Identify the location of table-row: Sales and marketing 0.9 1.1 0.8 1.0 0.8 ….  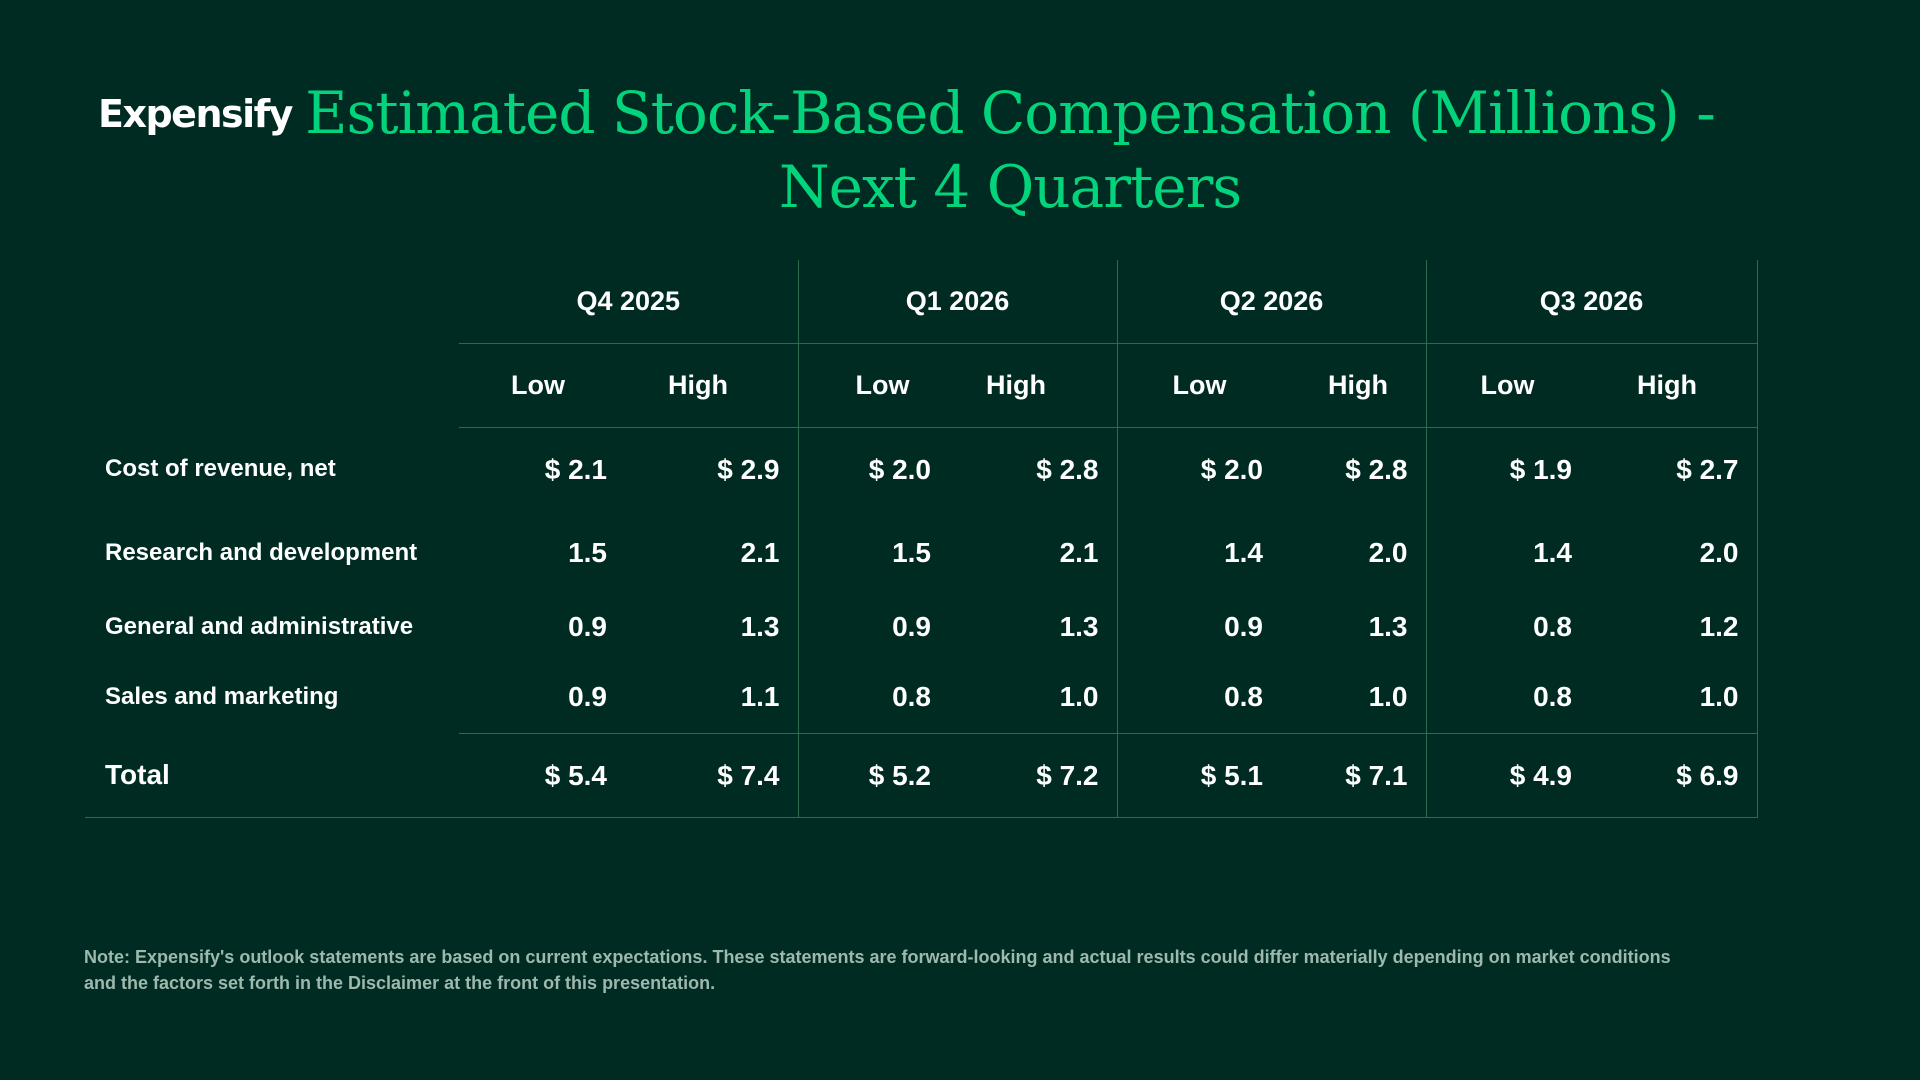
(921, 697).